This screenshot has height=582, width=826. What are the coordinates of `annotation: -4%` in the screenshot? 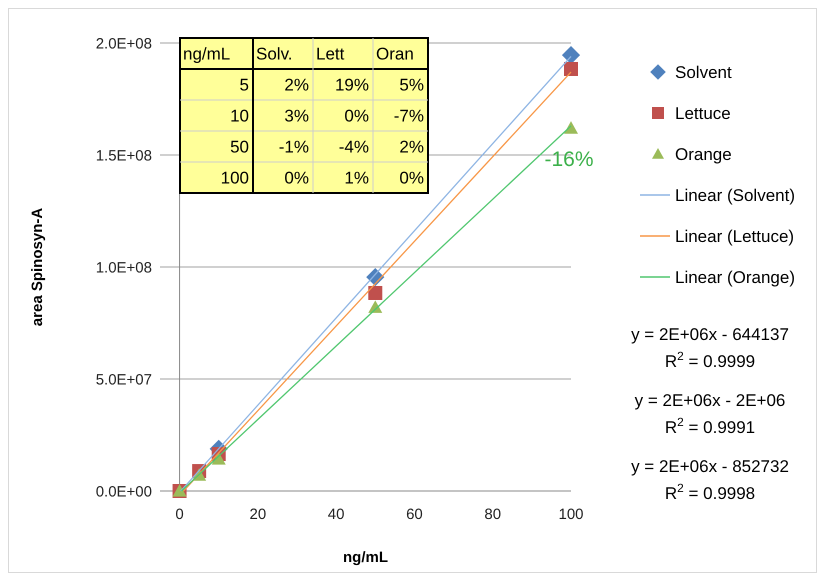 It's located at (353, 146).